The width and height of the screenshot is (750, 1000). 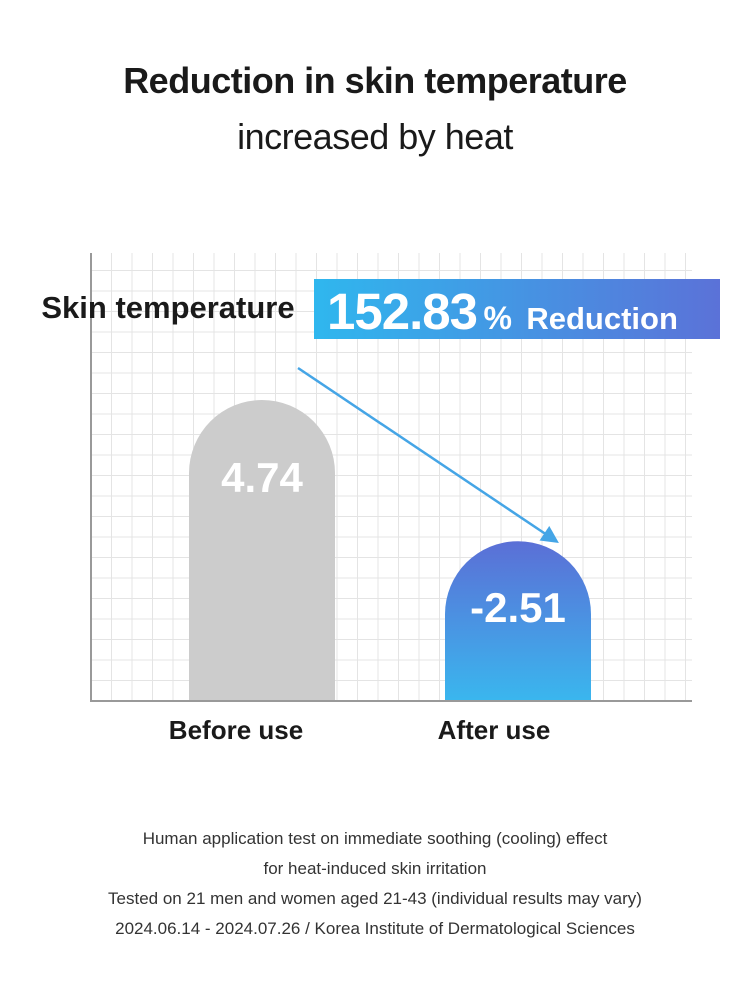 What do you see at coordinates (428, 454) in the screenshot?
I see `trend-arrow` at bounding box center [428, 454].